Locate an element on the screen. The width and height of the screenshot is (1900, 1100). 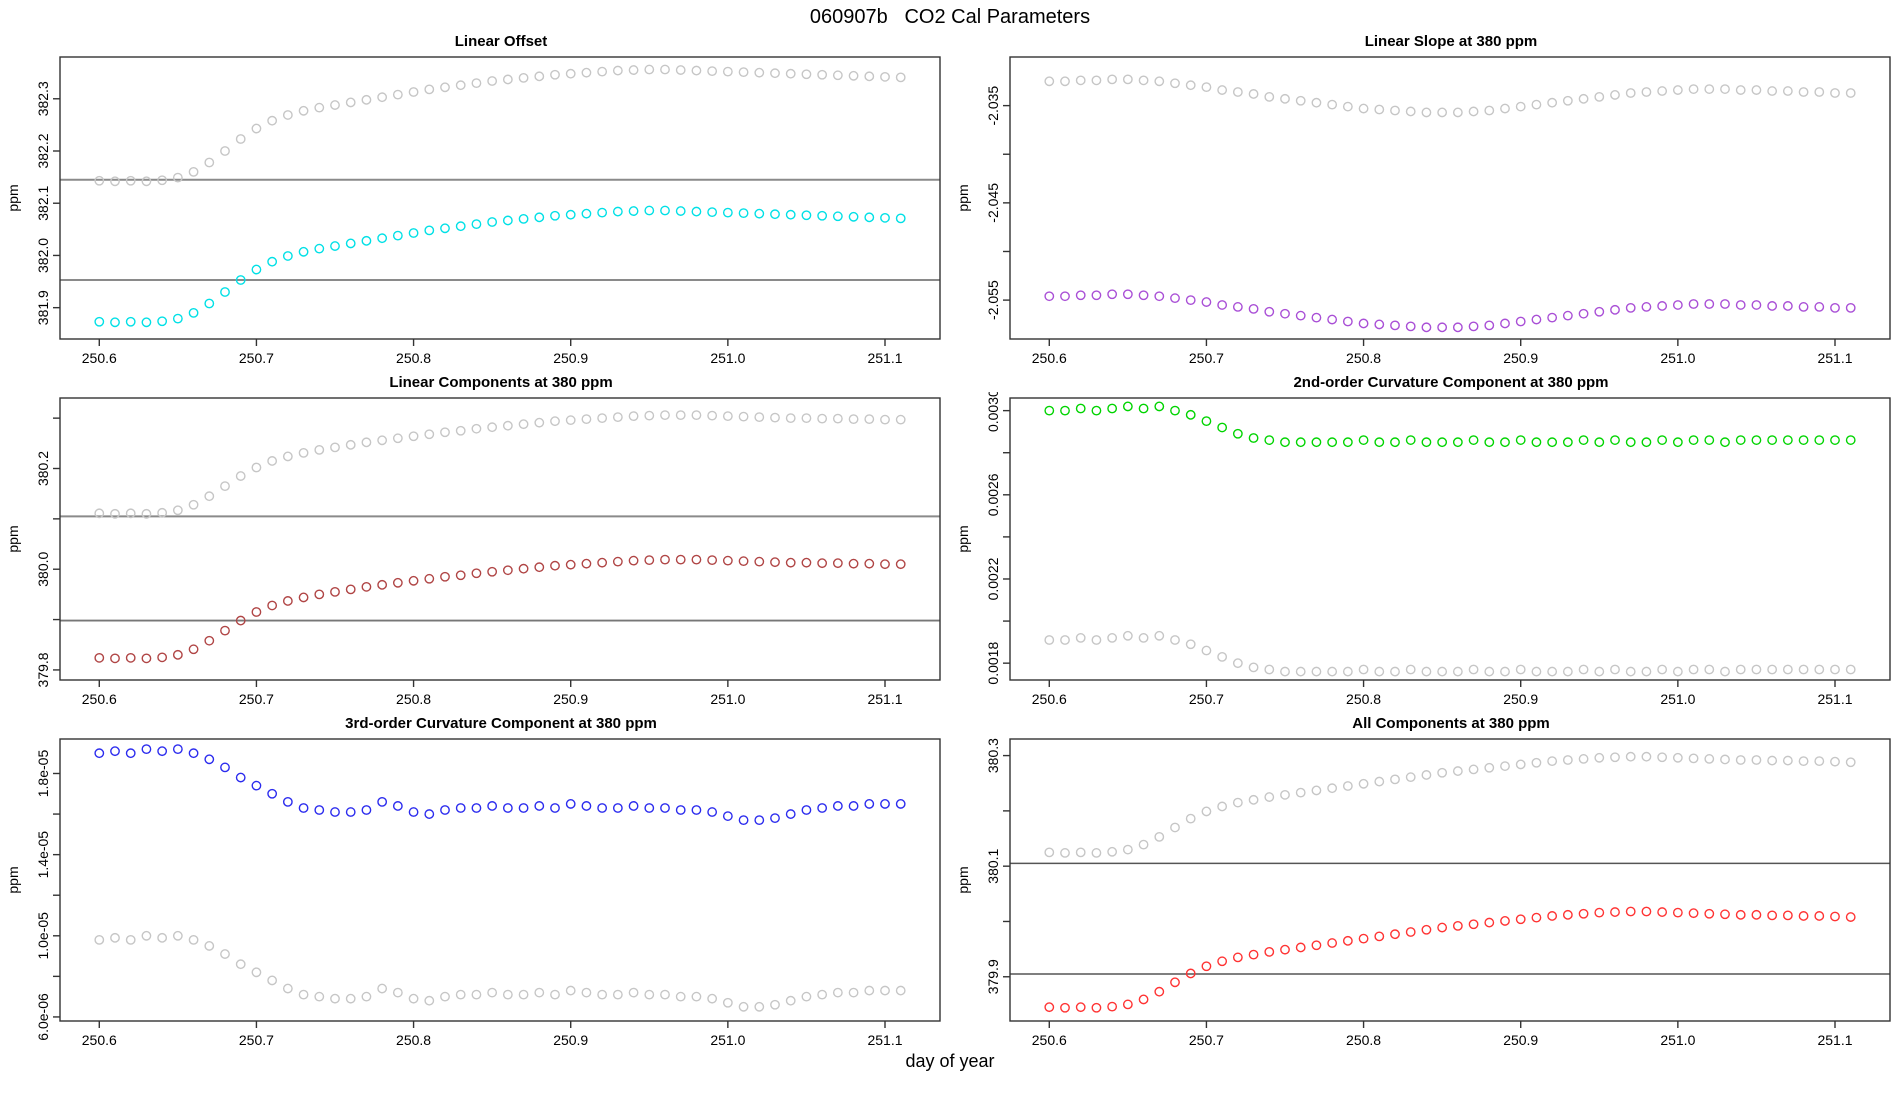
y-tick-label: 380.1 is located at coordinates (993, 865).